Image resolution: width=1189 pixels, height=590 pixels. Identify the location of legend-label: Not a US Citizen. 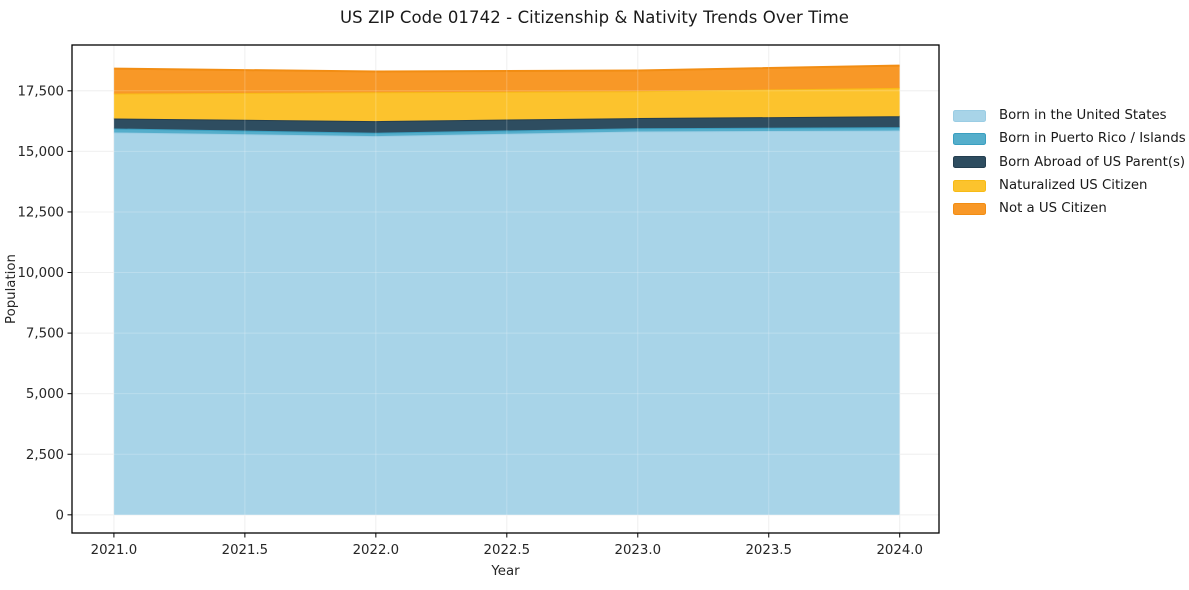
(1053, 209).